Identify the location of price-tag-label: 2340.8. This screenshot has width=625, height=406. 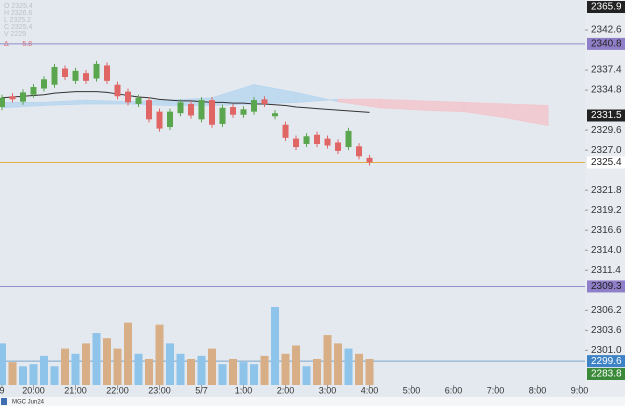
(606, 44).